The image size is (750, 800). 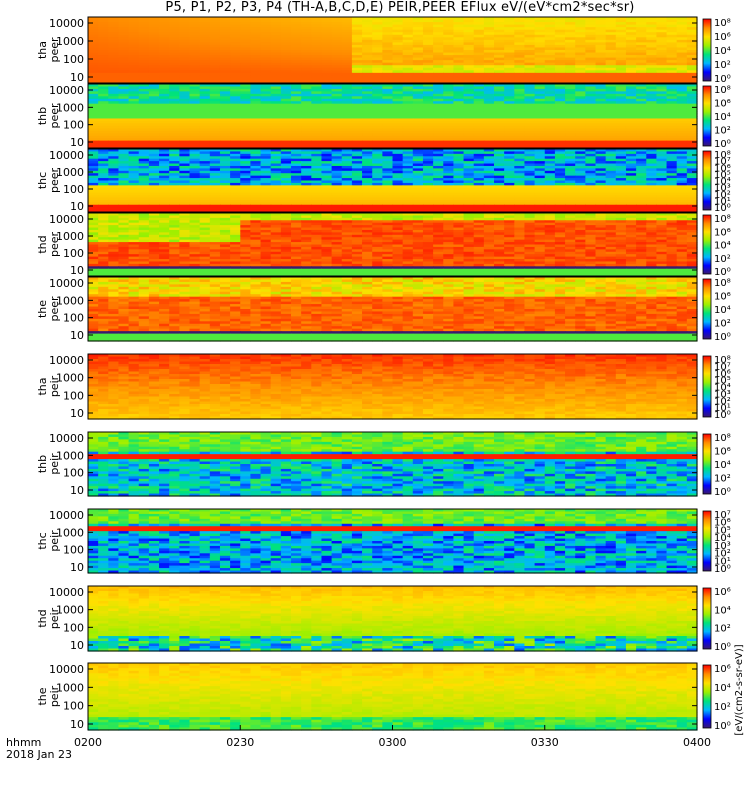 I want to click on x-tick-label: 0400, so click(x=697, y=742).